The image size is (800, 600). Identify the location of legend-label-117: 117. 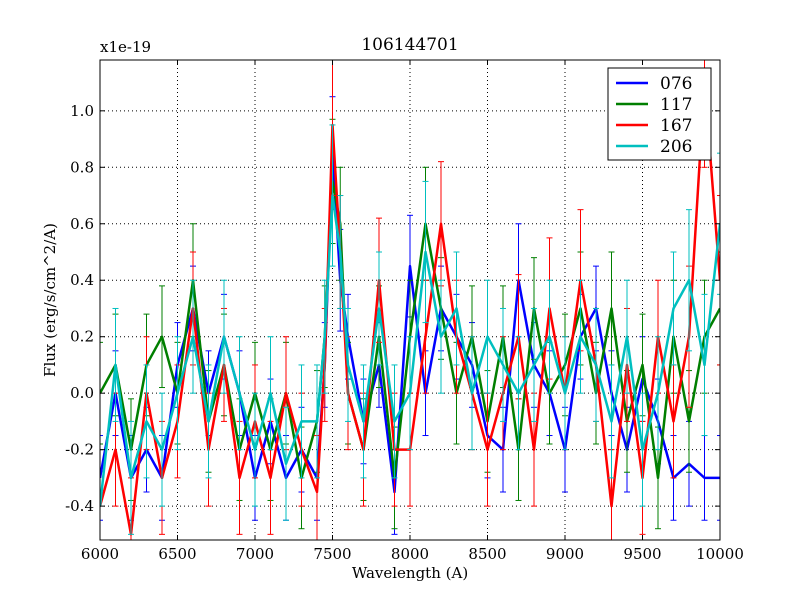
(676, 105).